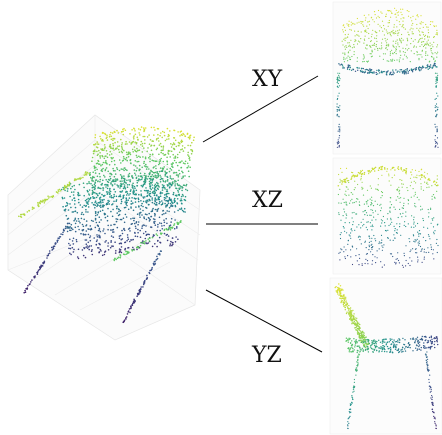 The width and height of the screenshot is (442, 435). I want to click on connector-line-yz, so click(264, 321).